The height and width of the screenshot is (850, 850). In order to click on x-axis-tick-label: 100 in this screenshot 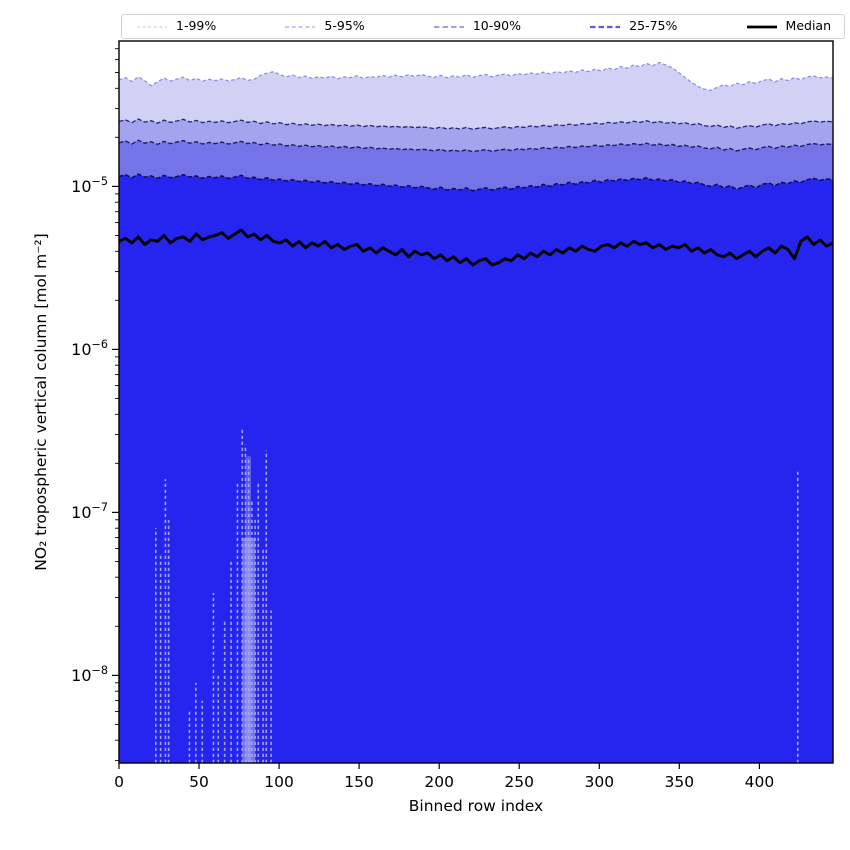, I will do `click(279, 782)`.